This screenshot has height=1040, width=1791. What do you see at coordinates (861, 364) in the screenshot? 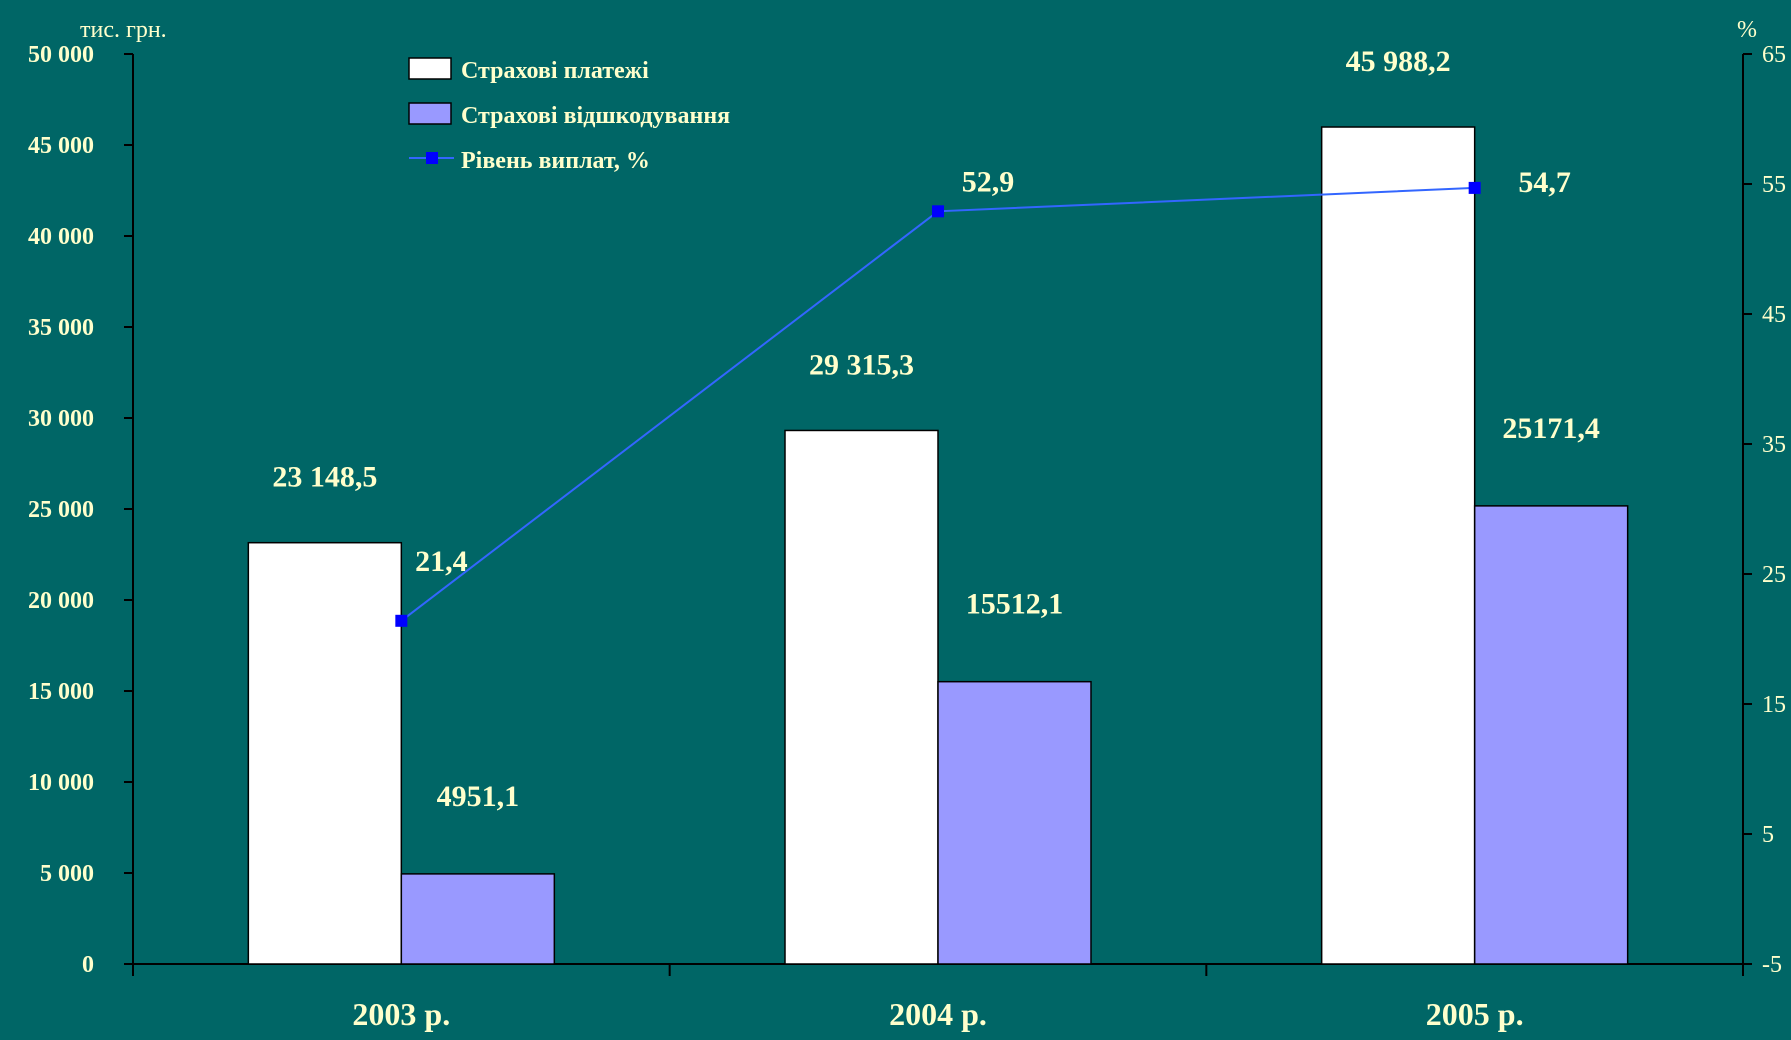
I see `bar-data-label: 29 315,3` at bounding box center [861, 364].